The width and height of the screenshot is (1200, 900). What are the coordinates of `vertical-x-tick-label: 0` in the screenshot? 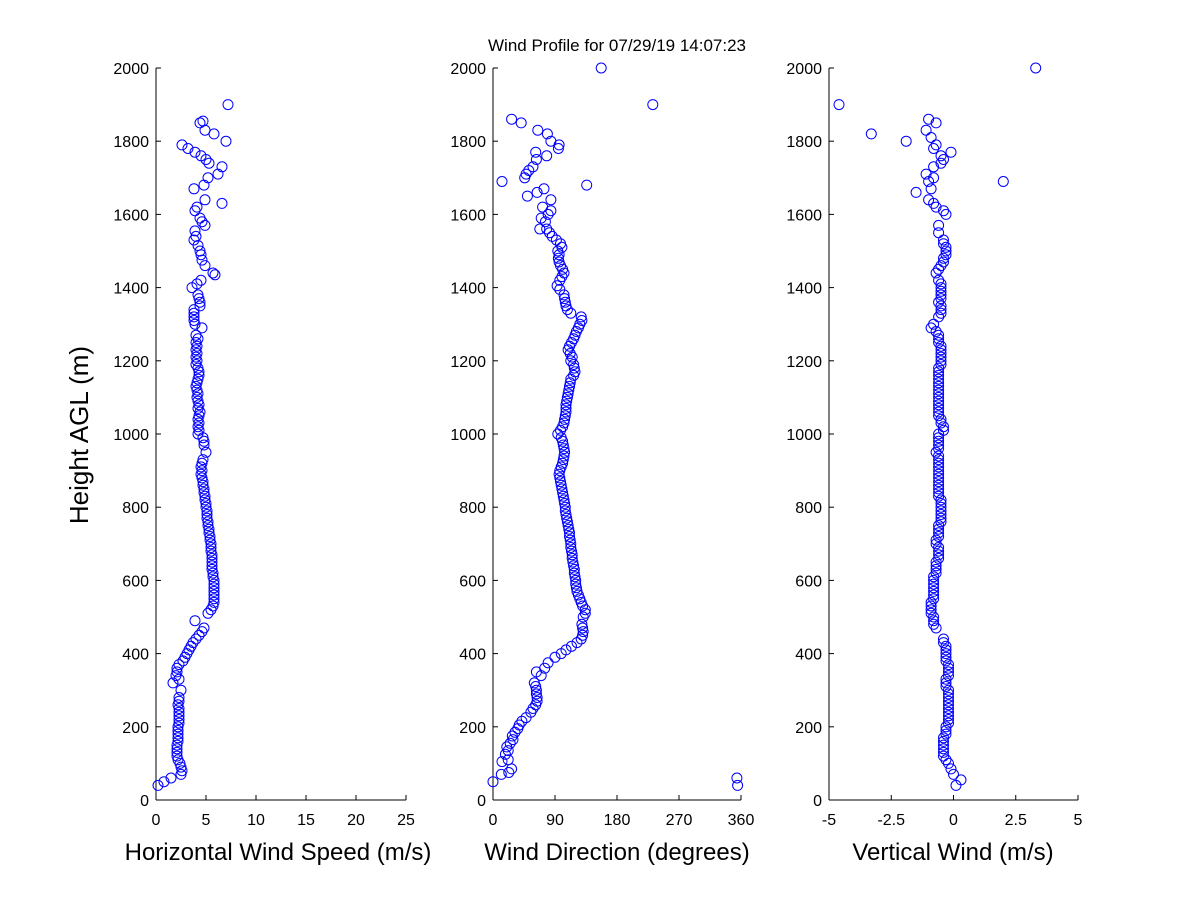 It's located at (953, 820).